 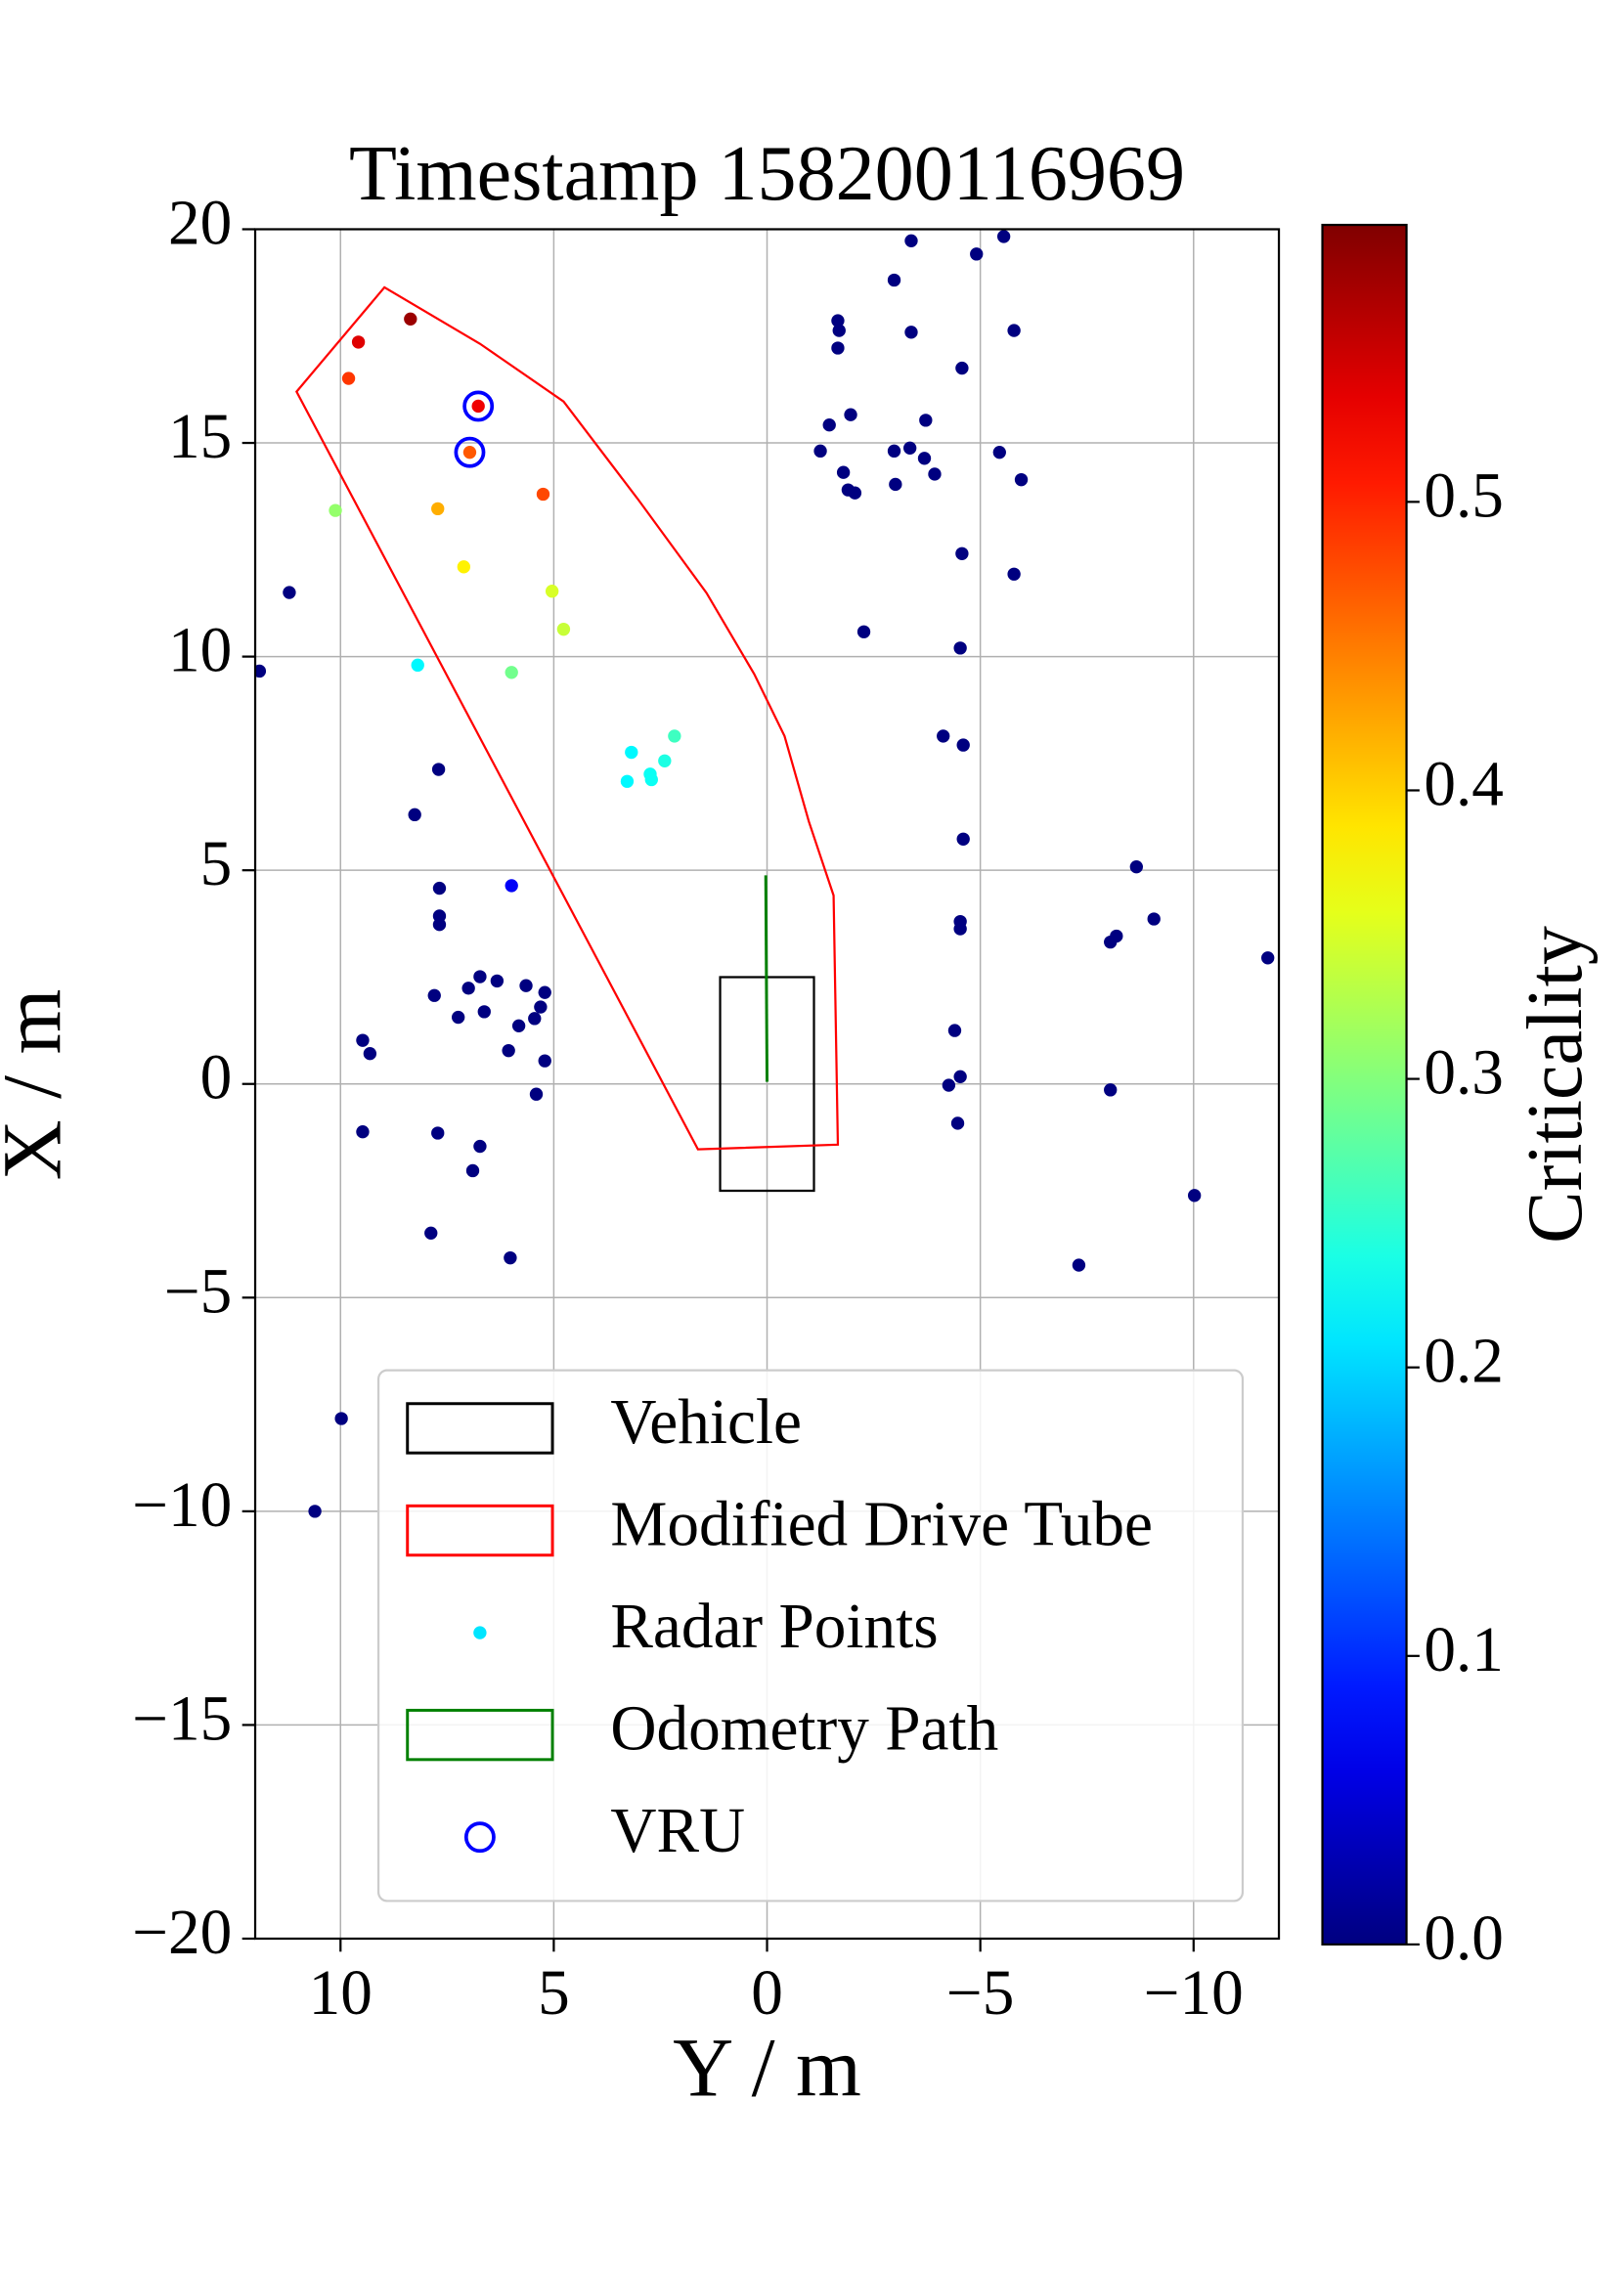 I want to click on y-tick-label: −5, so click(x=198, y=1291).